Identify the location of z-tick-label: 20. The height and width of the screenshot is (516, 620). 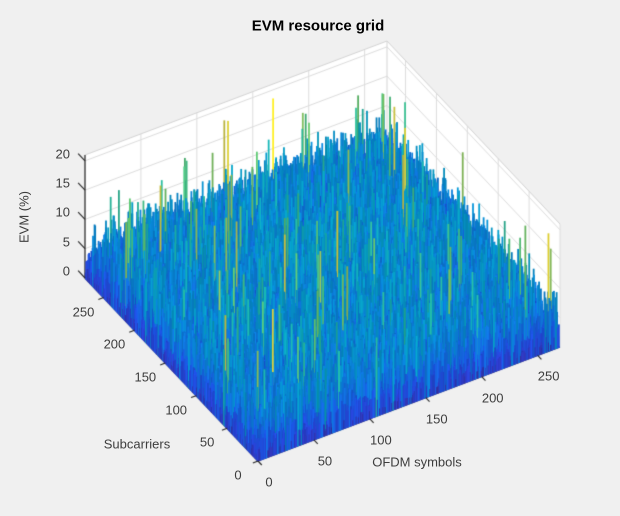
(62, 154).